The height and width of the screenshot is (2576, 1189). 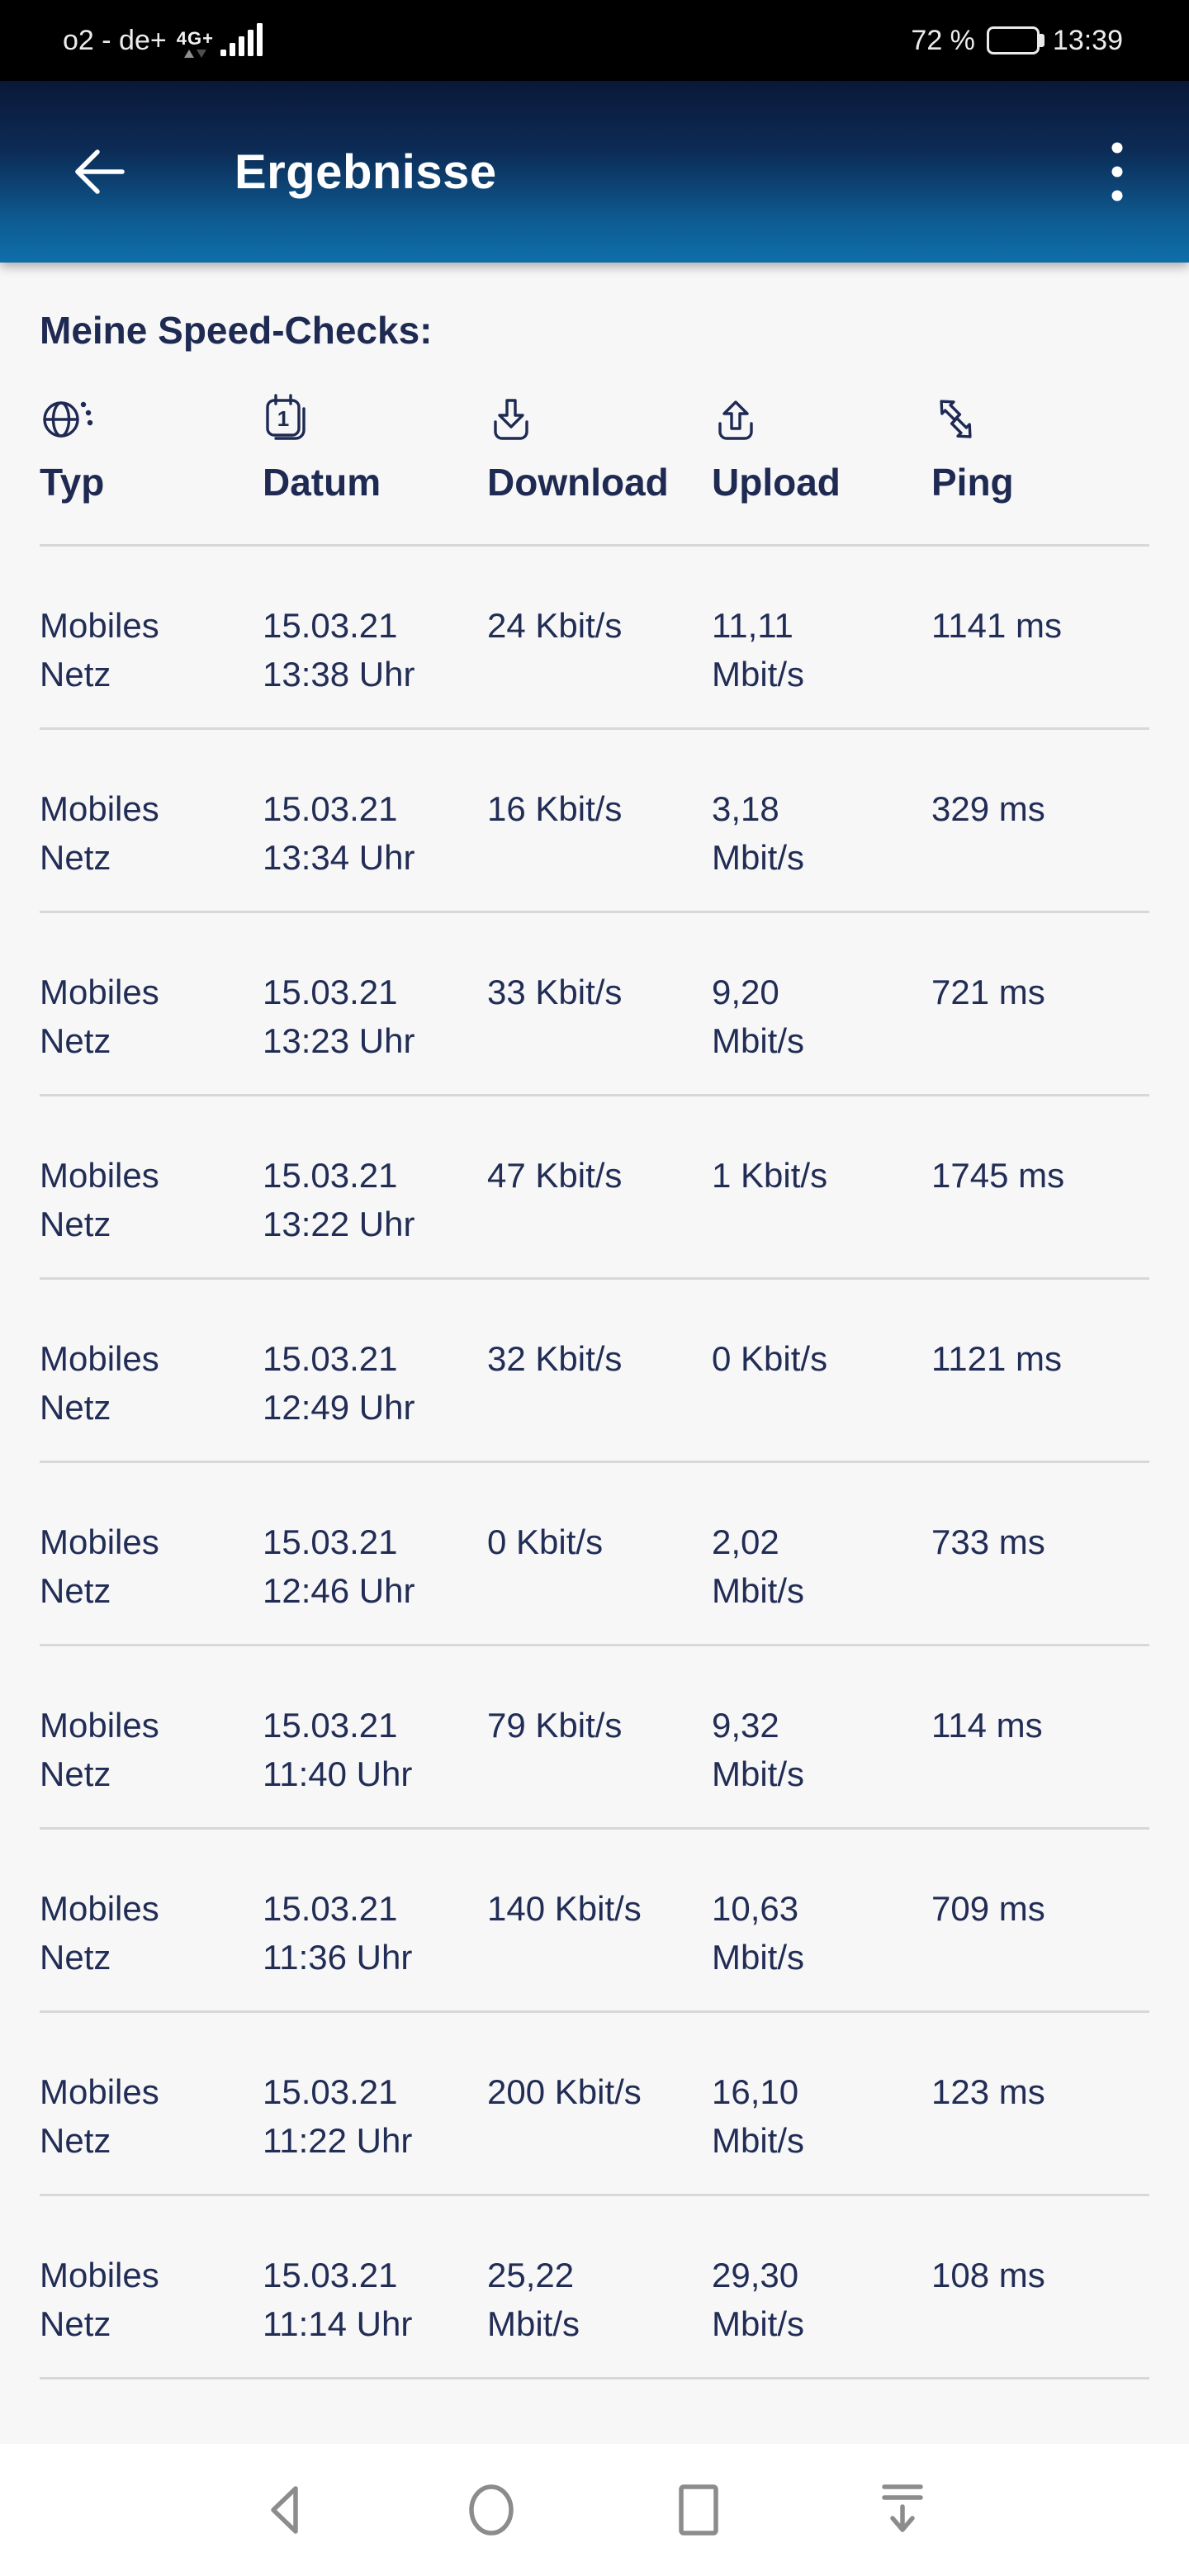 I want to click on cell-datum: 15.03.21 13:22 Uhr, so click(x=339, y=1199).